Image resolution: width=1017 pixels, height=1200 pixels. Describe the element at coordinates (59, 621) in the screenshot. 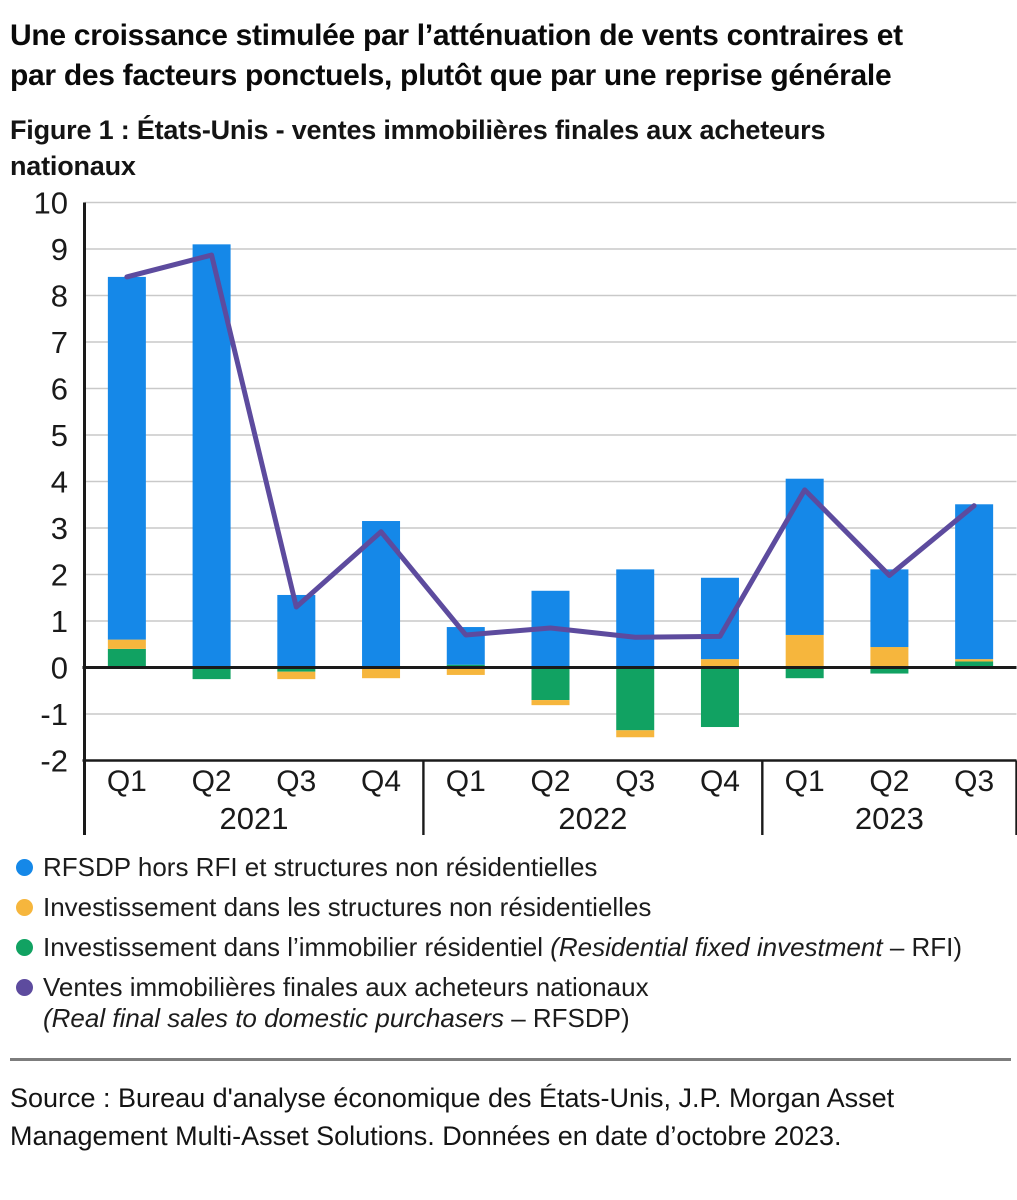

I see `y-tick-label: 1` at that location.